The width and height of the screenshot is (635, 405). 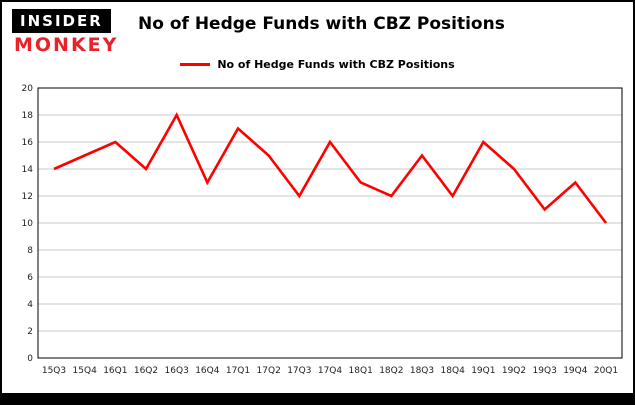 What do you see at coordinates (30, 278) in the screenshot?
I see `y-tick-label: 6` at bounding box center [30, 278].